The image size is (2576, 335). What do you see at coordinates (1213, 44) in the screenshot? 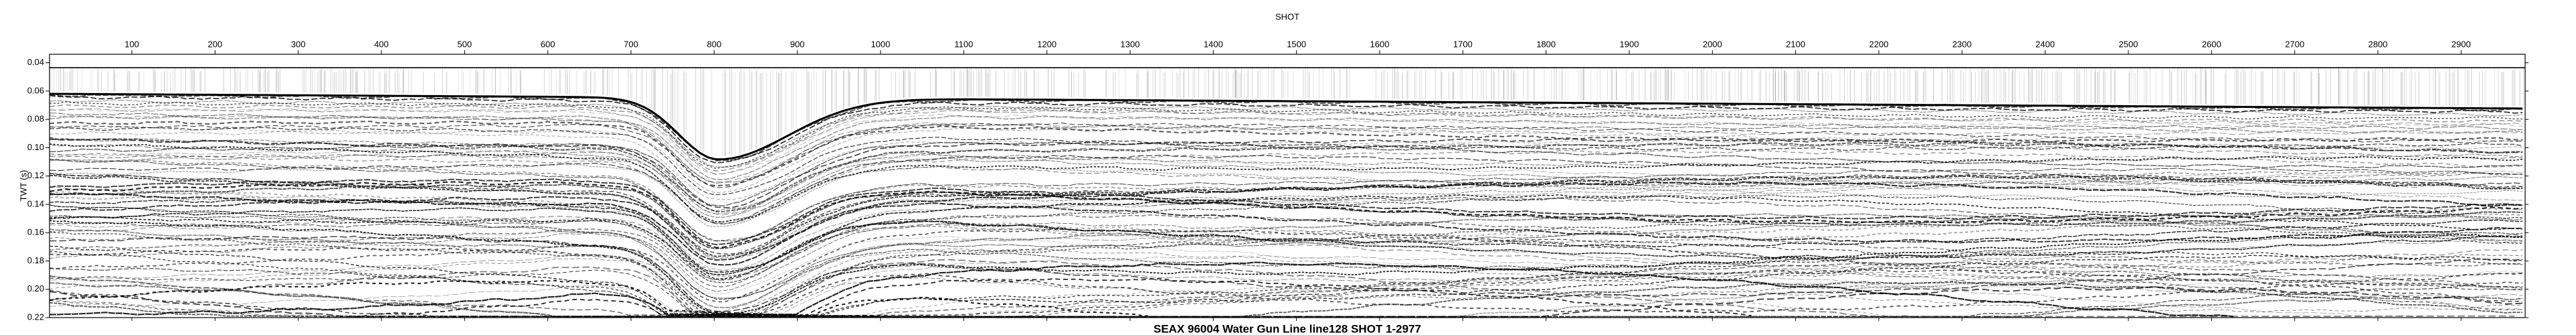
I see `x-tick-label: 1400` at bounding box center [1213, 44].